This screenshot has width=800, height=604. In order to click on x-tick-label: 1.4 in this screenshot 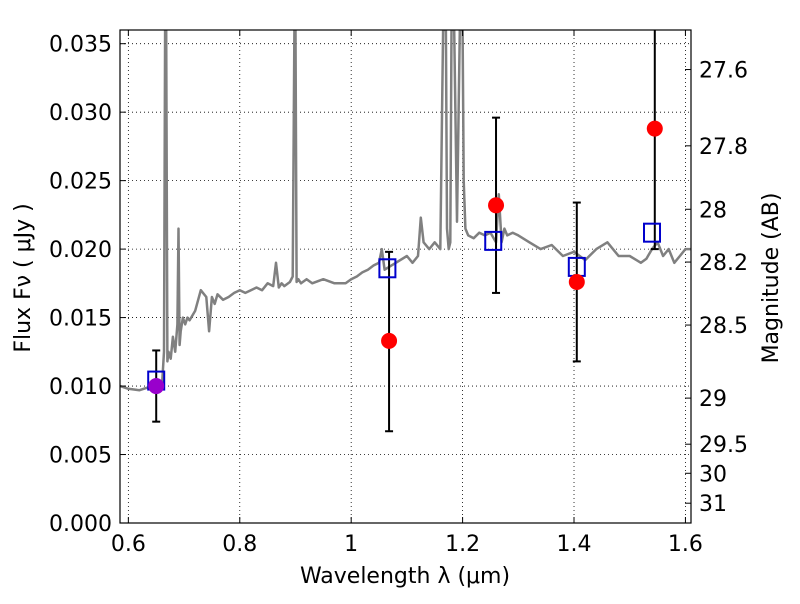, I will do `click(574, 544)`.